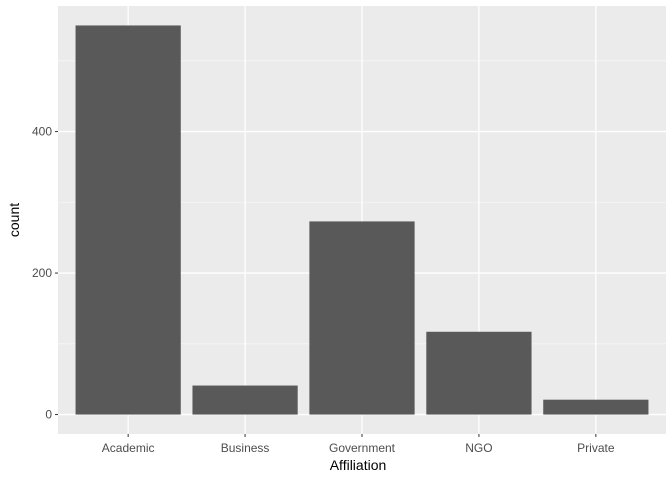  I want to click on bar-ngo, so click(479, 373).